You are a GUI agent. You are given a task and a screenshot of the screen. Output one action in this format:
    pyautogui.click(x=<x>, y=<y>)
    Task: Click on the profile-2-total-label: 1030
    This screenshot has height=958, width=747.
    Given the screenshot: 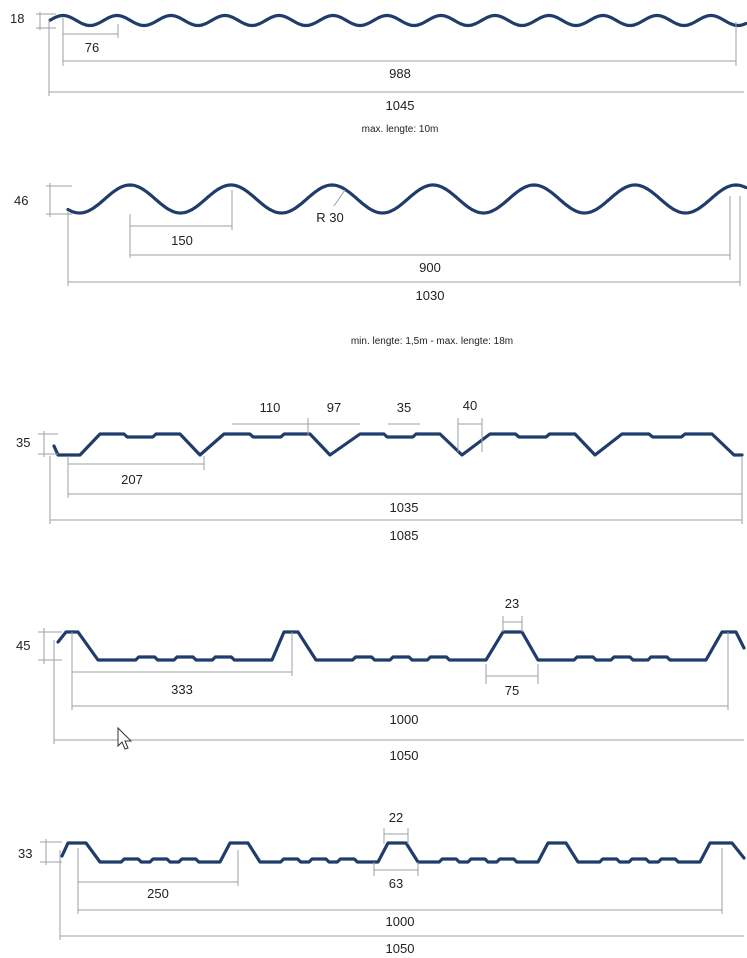 What is the action you would take?
    pyautogui.click(x=430, y=295)
    